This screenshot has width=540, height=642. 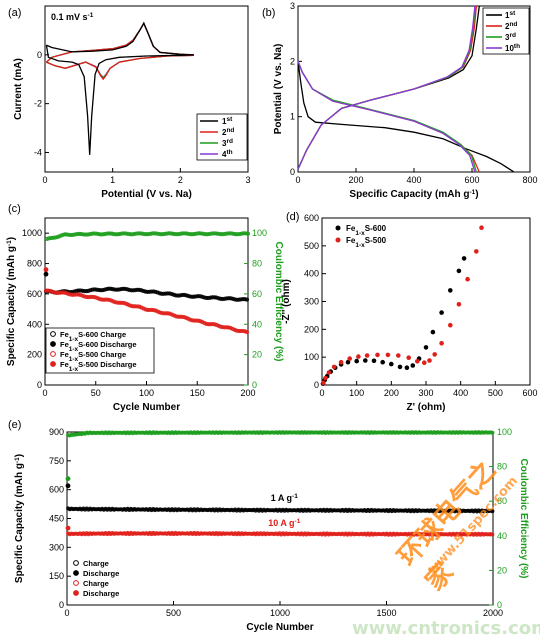 What do you see at coordinates (413, 195) in the screenshot?
I see `x-axis-label: Specific Capacity (mAh g-1)` at bounding box center [413, 195].